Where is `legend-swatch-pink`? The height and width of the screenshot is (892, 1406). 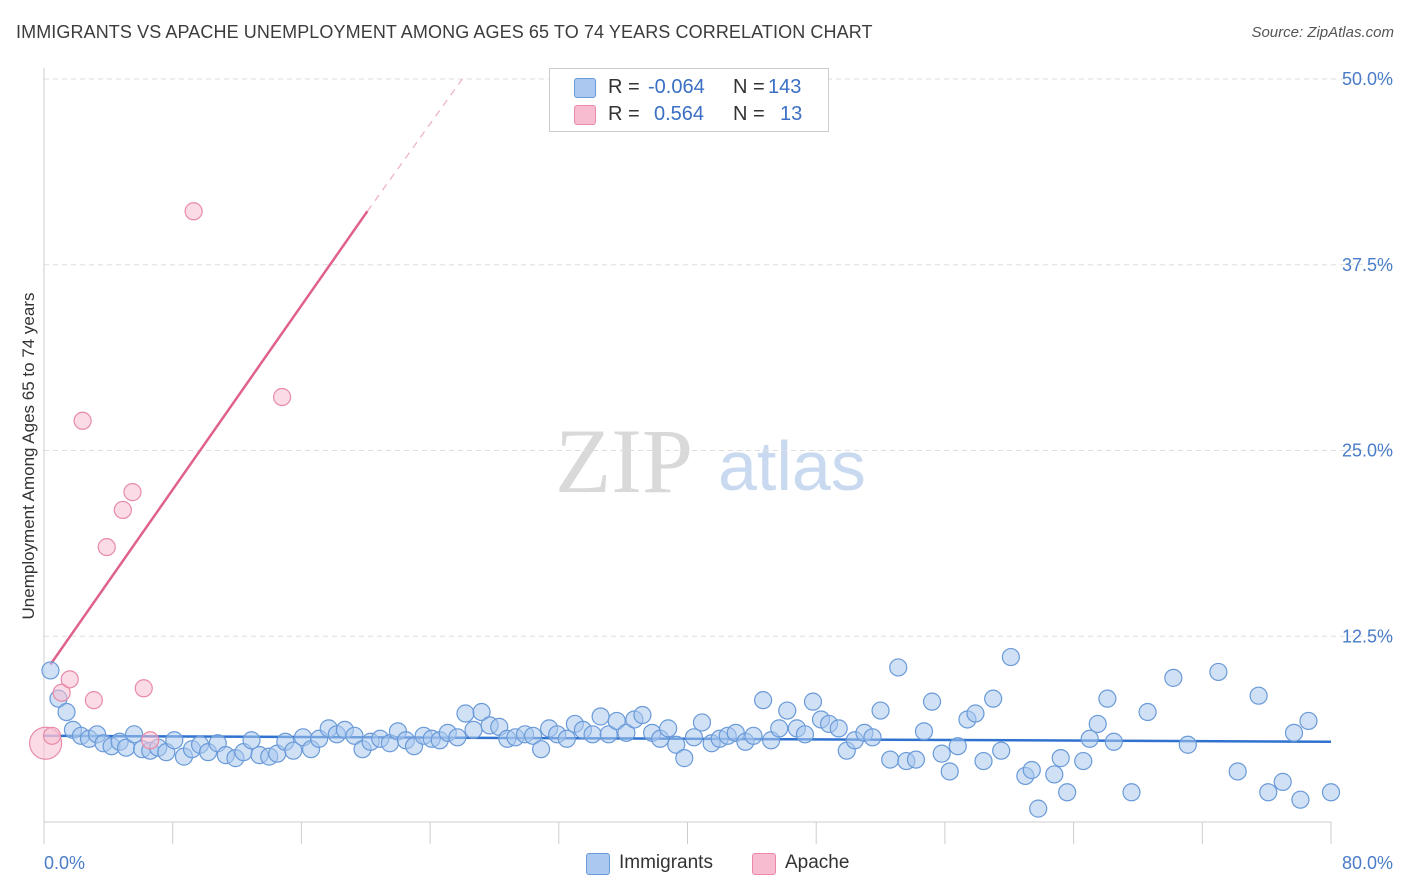
legend-swatch-pink is located at coordinates (585, 115).